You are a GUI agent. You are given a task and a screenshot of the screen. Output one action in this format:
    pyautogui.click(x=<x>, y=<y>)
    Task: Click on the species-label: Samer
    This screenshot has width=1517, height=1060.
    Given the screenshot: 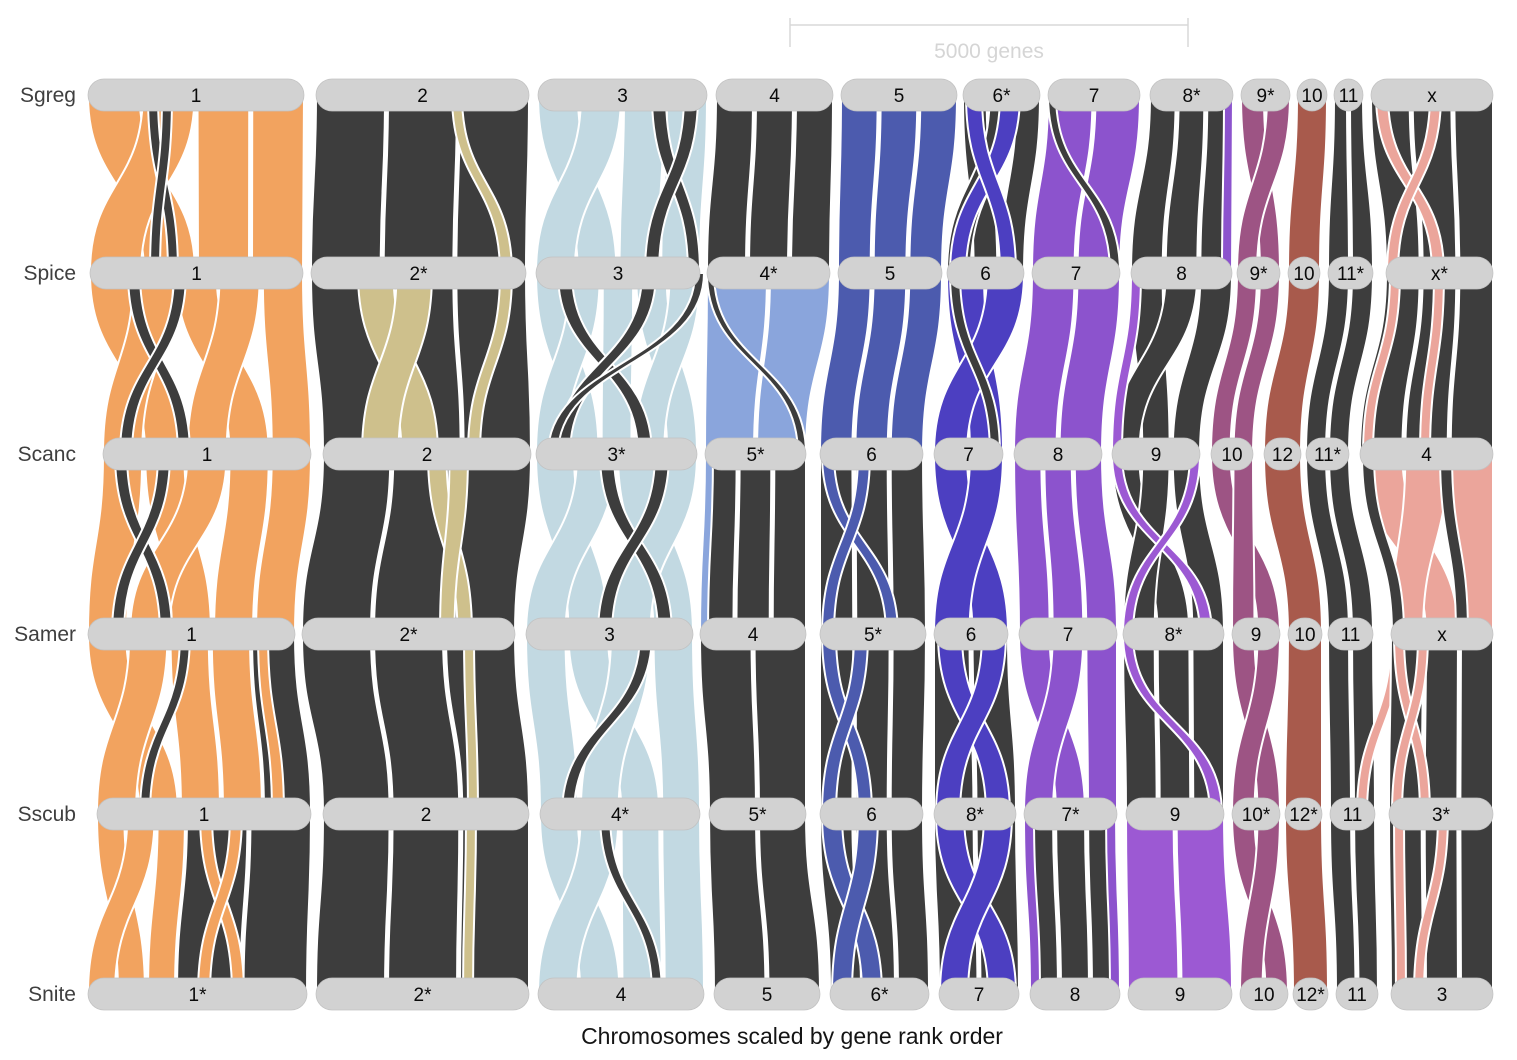 What is the action you would take?
    pyautogui.click(x=45, y=634)
    